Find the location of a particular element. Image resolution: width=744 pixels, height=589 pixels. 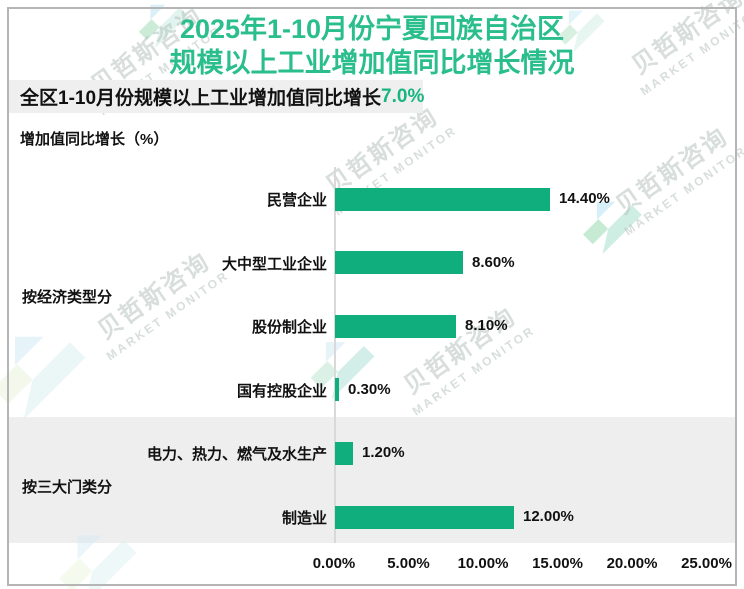

subtitle-text: 全区1-10月份规模以上工业增加值同比增长 is located at coordinates (201, 98).